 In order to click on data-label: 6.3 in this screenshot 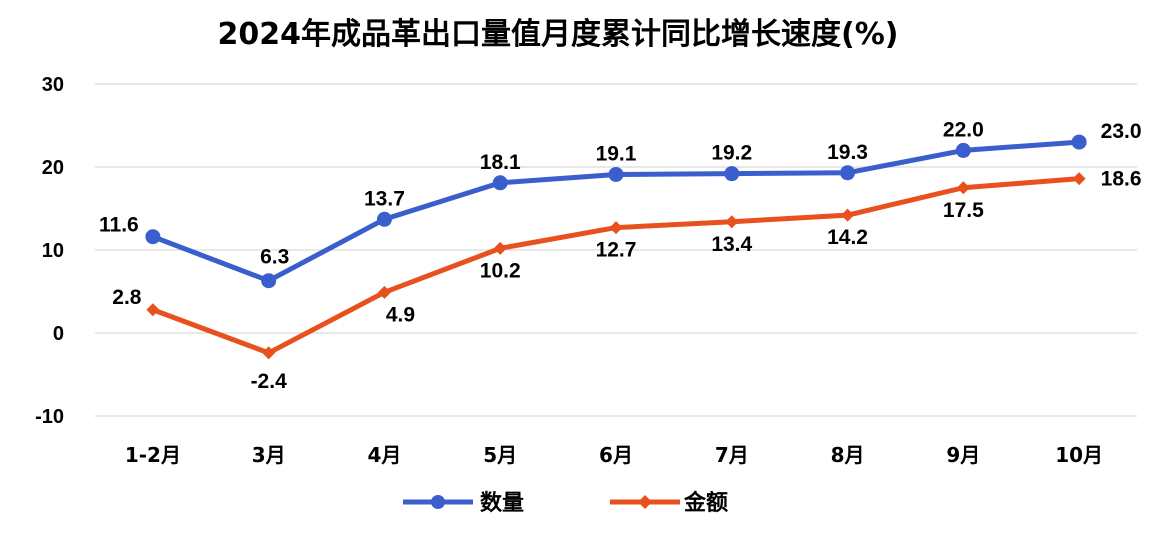, I will do `click(274, 257)`.